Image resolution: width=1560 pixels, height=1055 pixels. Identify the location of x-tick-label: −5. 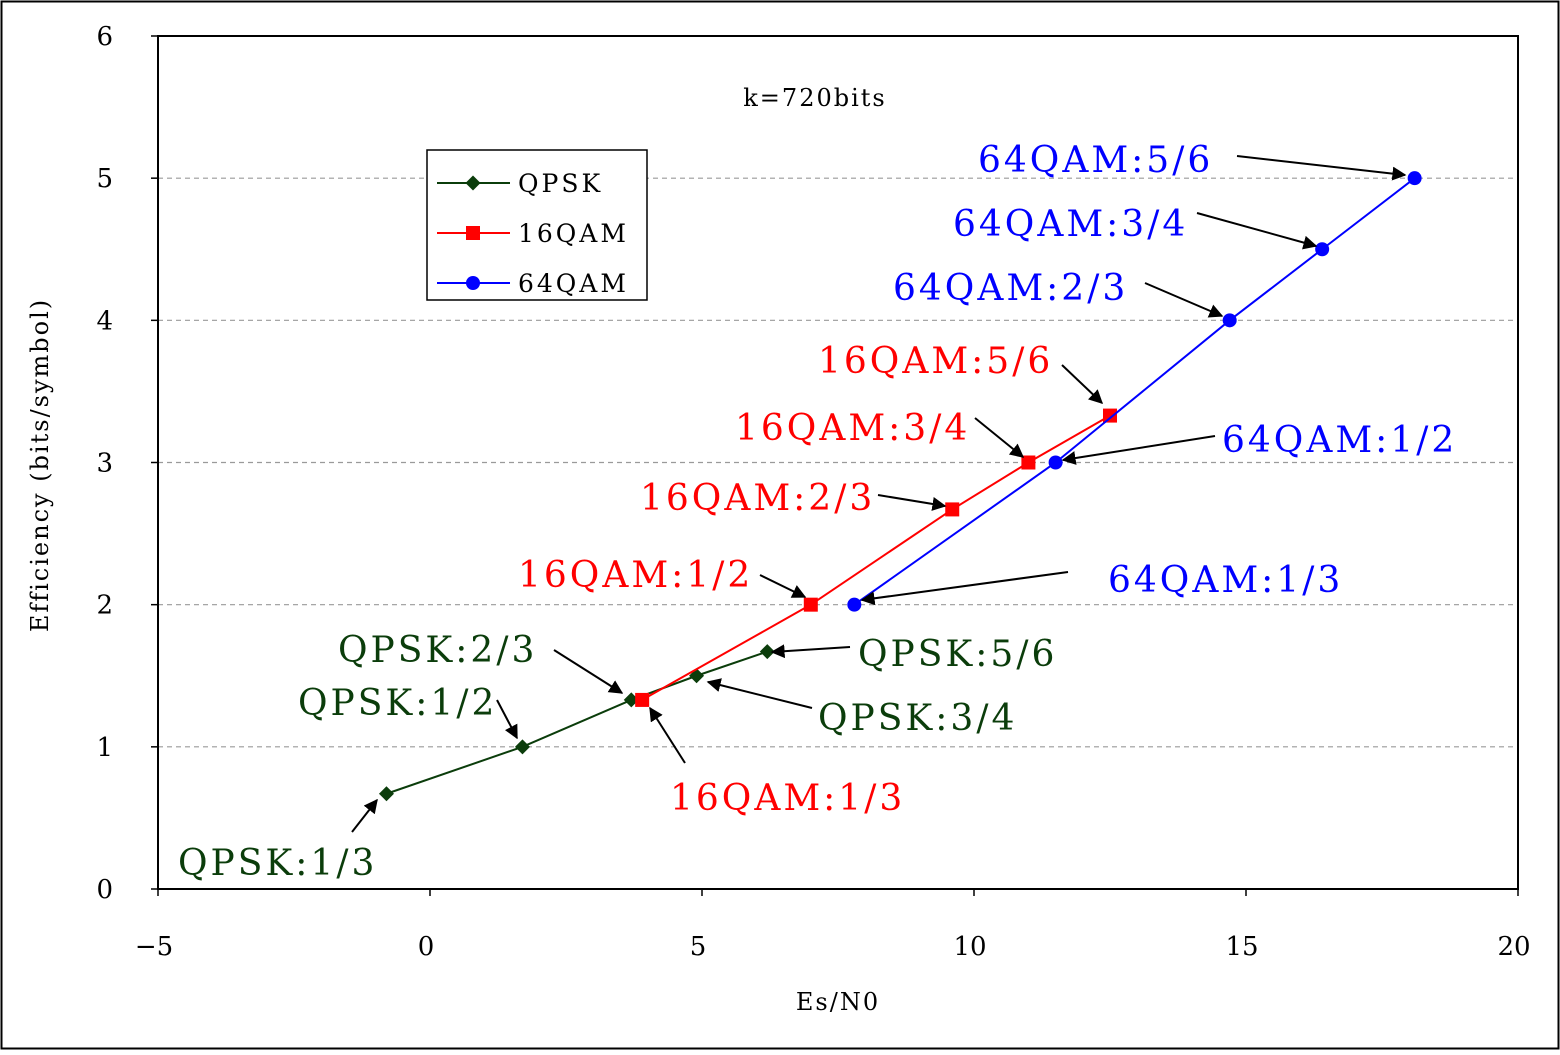
(154, 947).